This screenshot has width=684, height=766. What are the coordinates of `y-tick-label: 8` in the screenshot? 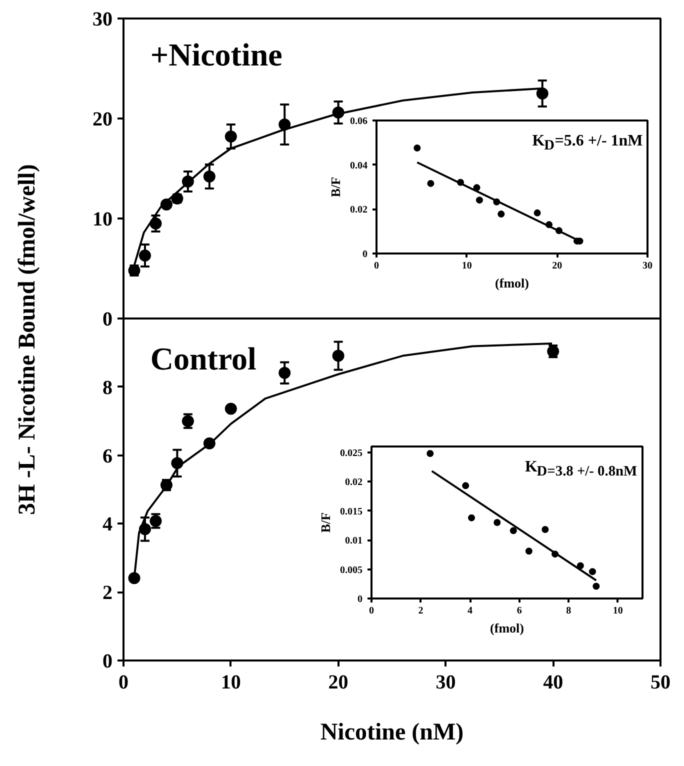 It's located at (107, 387).